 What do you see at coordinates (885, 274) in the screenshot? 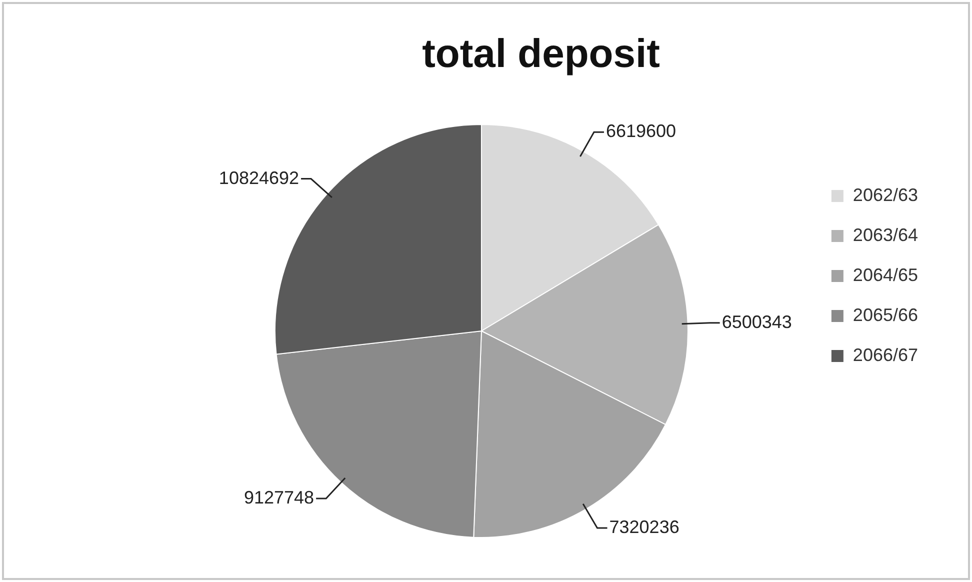
I see `legend-label: 2064/65` at bounding box center [885, 274].